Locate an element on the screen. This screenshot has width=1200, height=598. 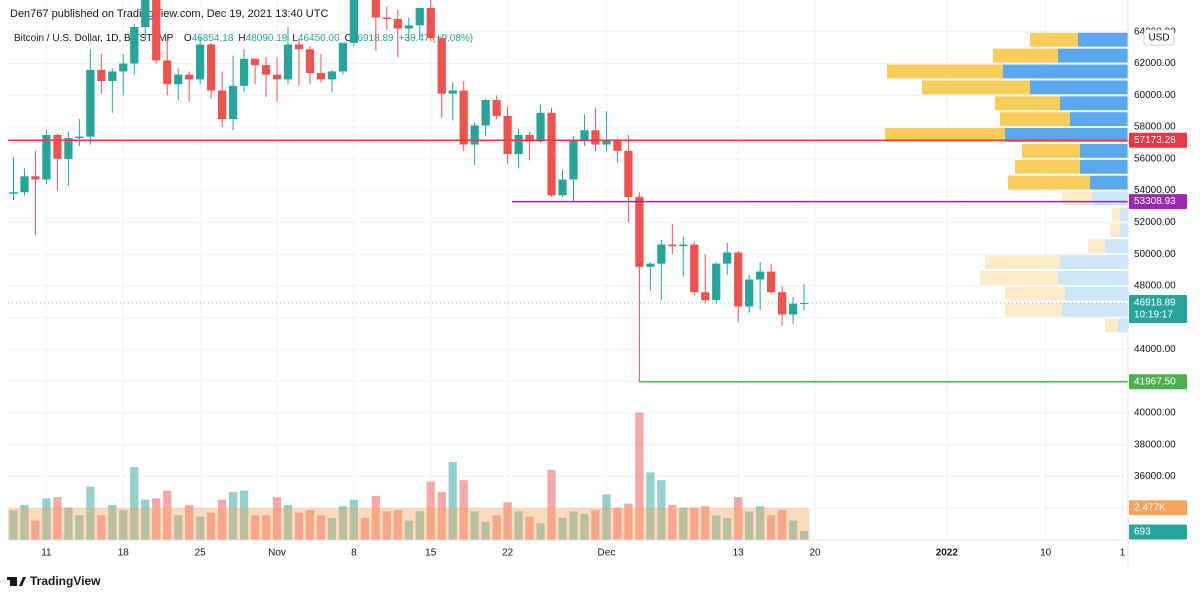
volume-pane is located at coordinates (409, 476).